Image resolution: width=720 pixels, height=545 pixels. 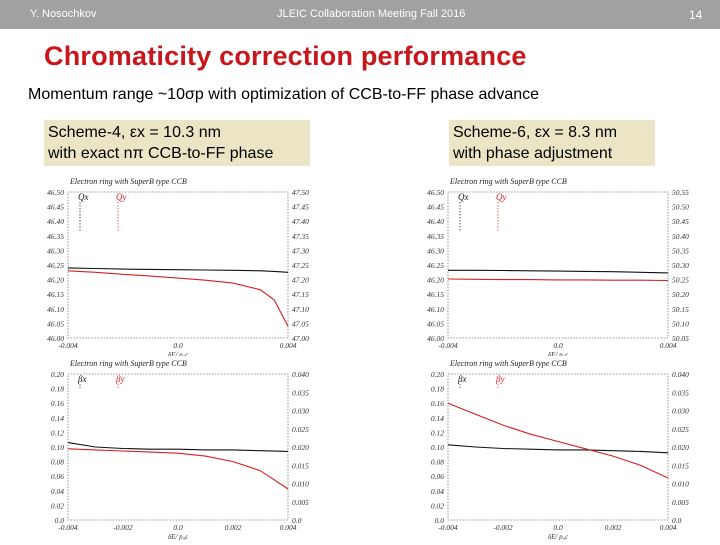 I want to click on y-tick-left-label: 0.04, so click(x=437, y=491).